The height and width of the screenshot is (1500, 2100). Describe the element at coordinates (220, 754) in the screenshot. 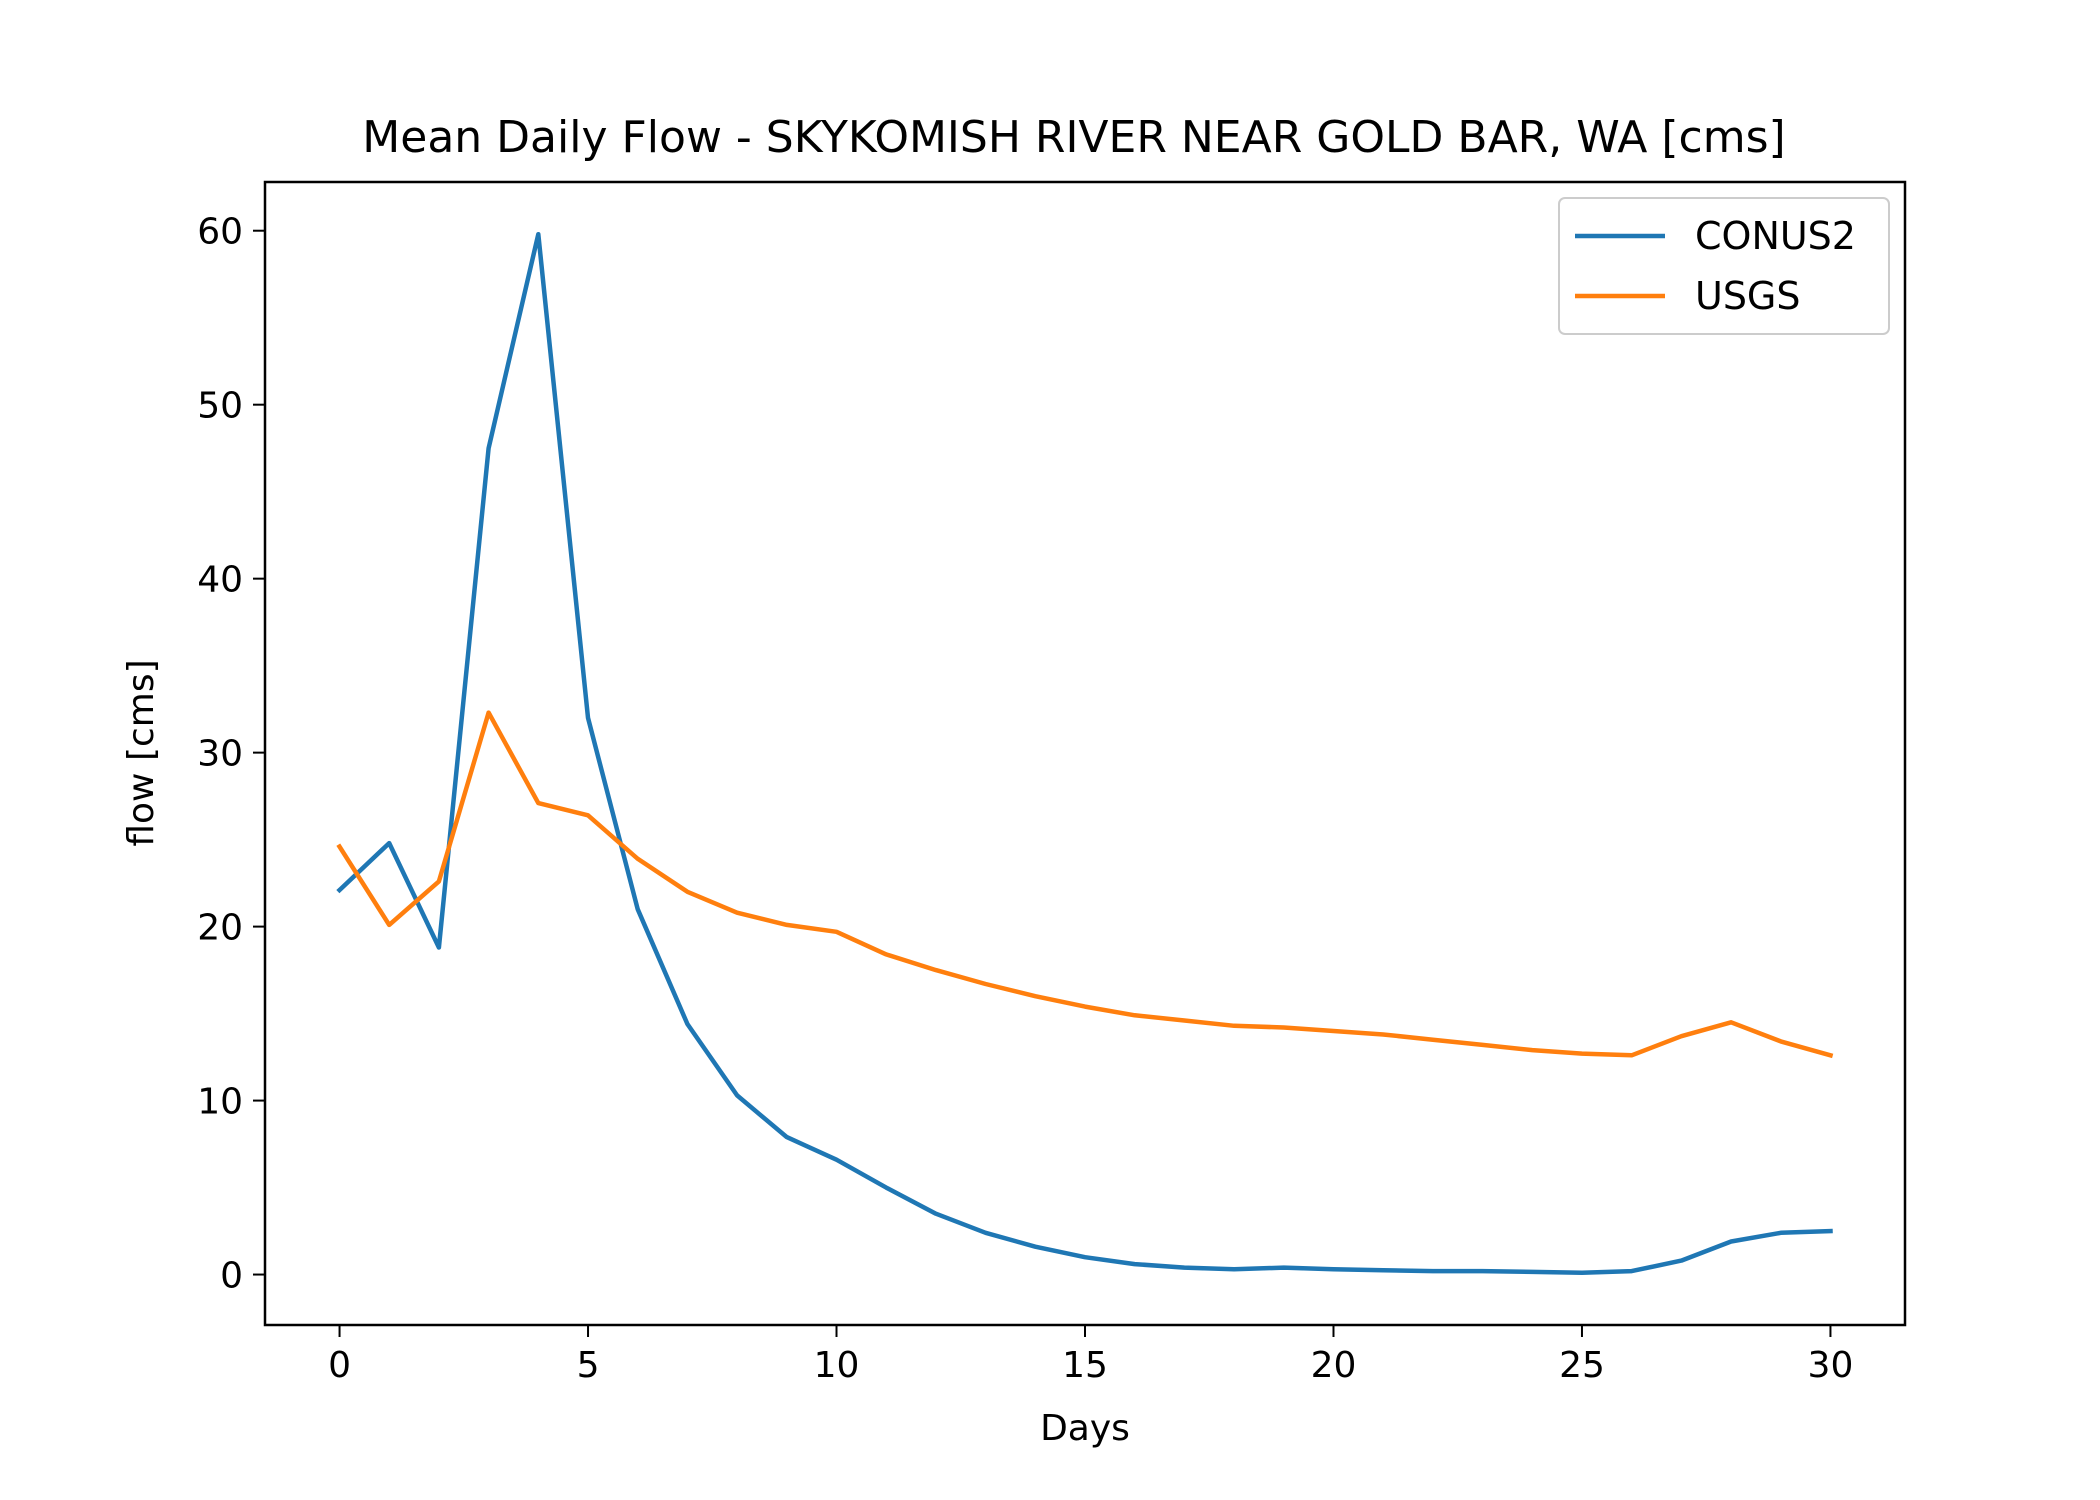

I see `y-tick-label: 30` at that location.